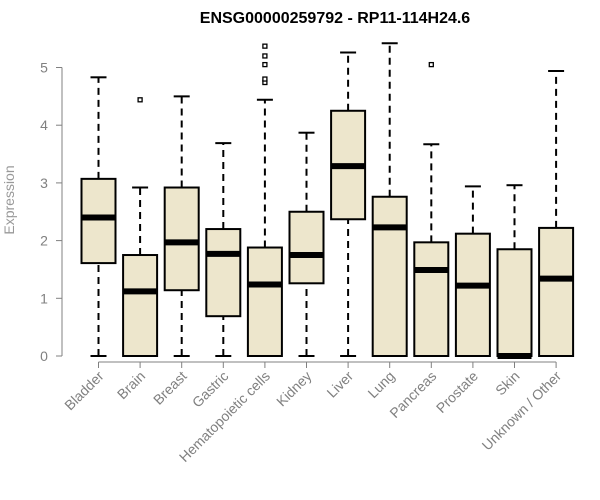 This screenshot has width=600, height=500. What do you see at coordinates (44, 241) in the screenshot?
I see `y-tick-label: 2` at bounding box center [44, 241].